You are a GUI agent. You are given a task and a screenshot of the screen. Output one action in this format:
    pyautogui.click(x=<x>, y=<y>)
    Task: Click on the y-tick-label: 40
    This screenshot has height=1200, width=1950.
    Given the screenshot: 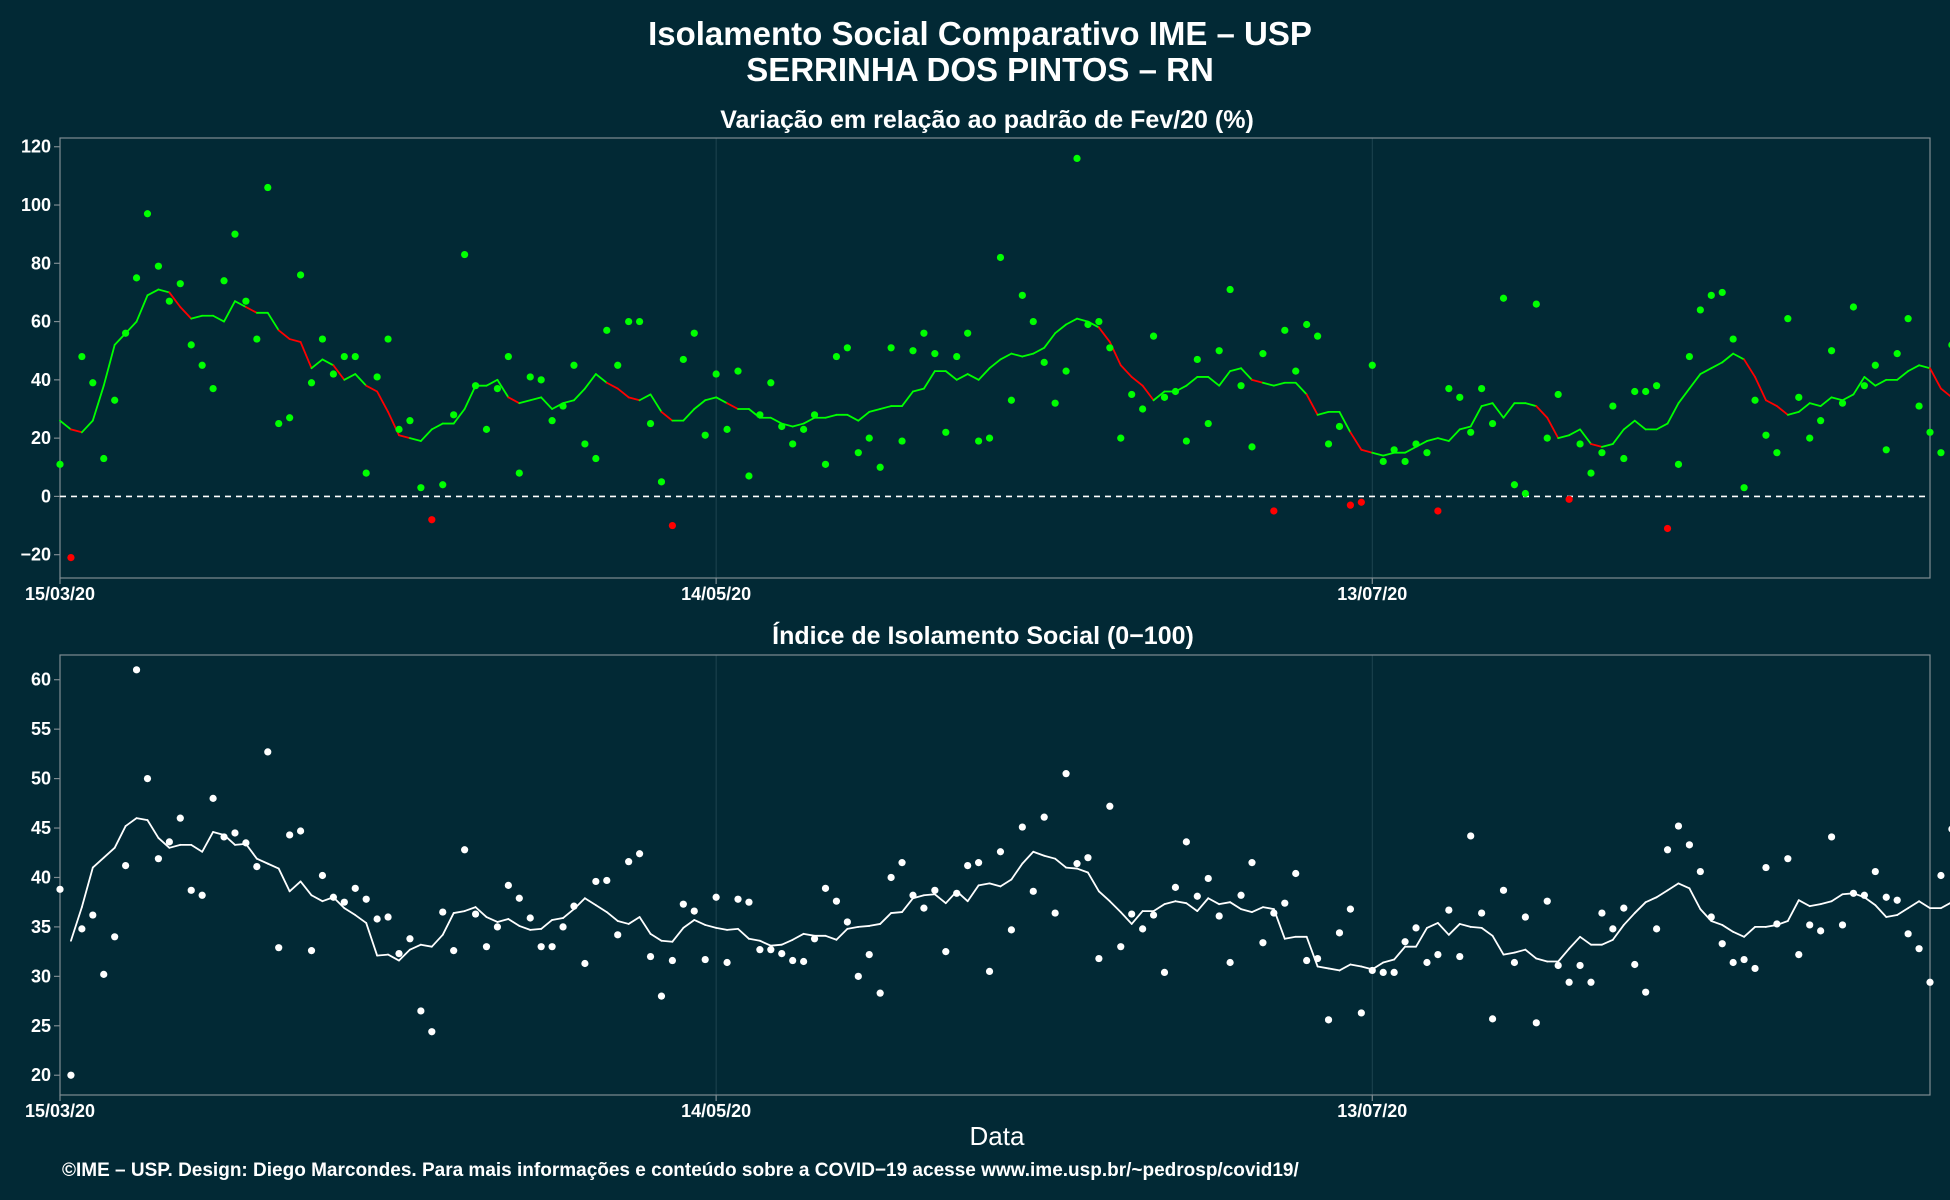 What is the action you would take?
    pyautogui.click(x=41, y=877)
    